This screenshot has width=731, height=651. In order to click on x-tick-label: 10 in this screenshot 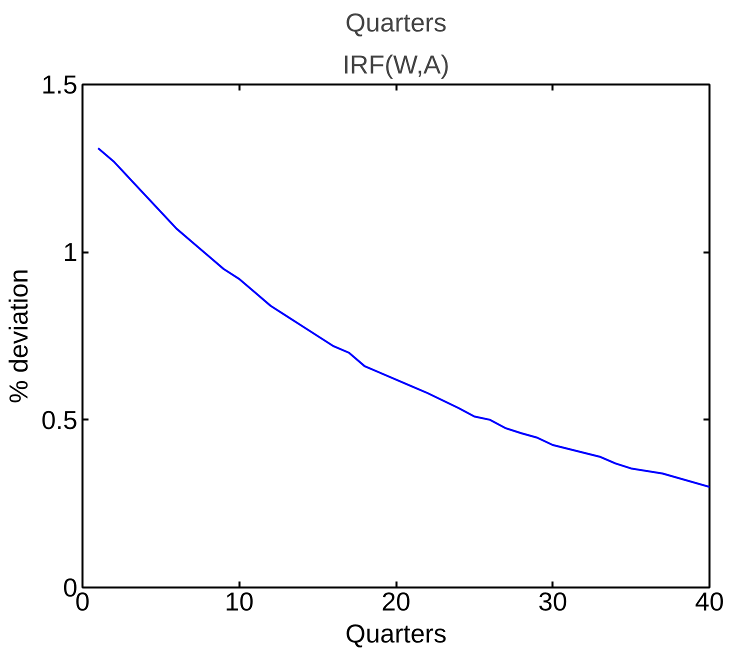, I will do `click(239, 601)`.